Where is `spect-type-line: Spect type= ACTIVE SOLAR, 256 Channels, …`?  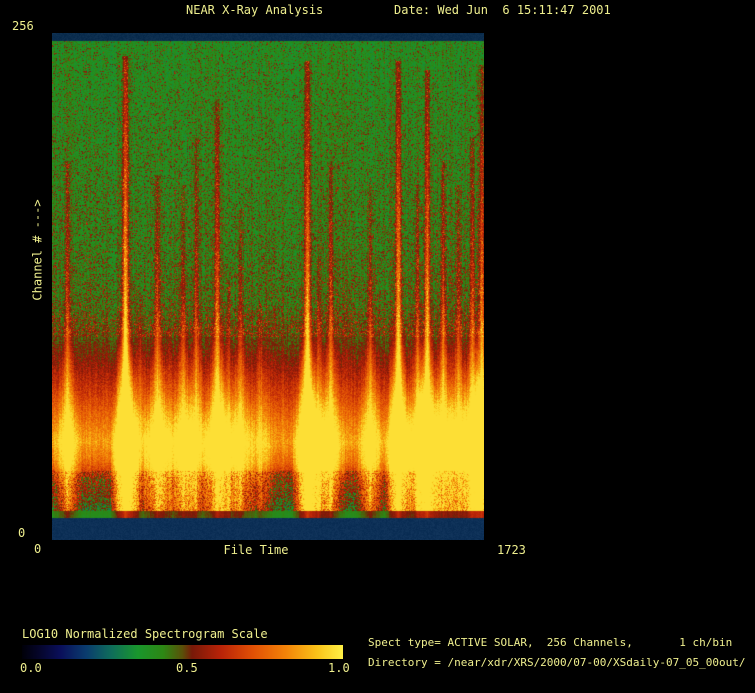 spect-type-line: Spect type= ACTIVE SOLAR, 256 Channels, … is located at coordinates (550, 642).